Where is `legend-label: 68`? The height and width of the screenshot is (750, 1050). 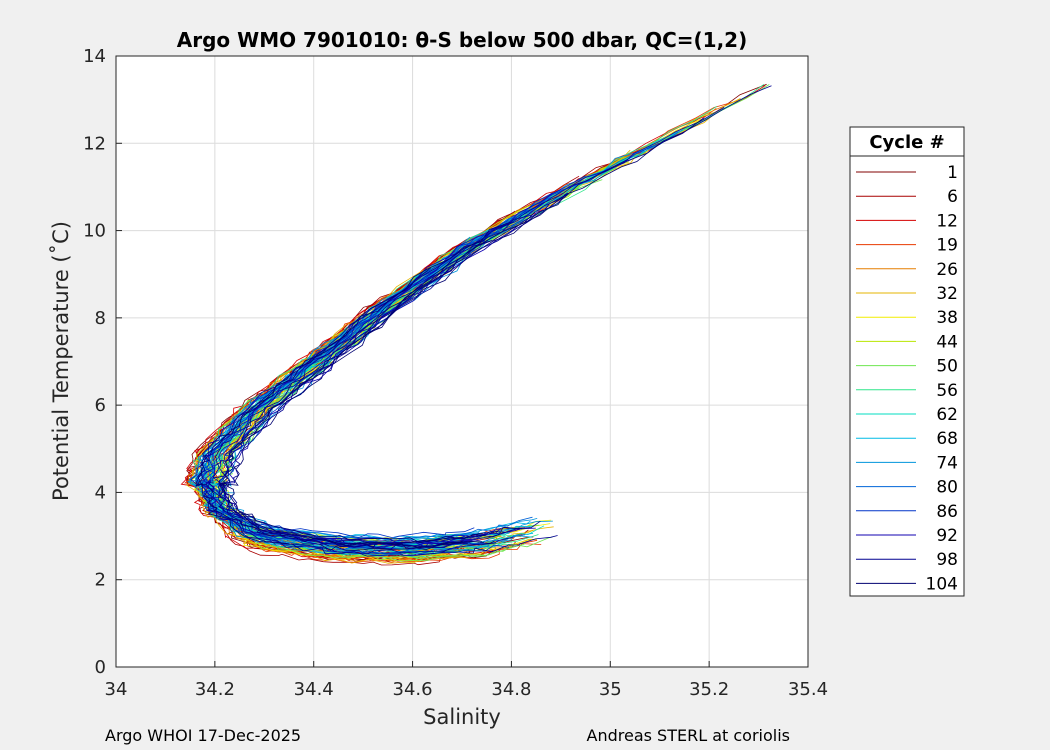 legend-label: 68 is located at coordinates (947, 439).